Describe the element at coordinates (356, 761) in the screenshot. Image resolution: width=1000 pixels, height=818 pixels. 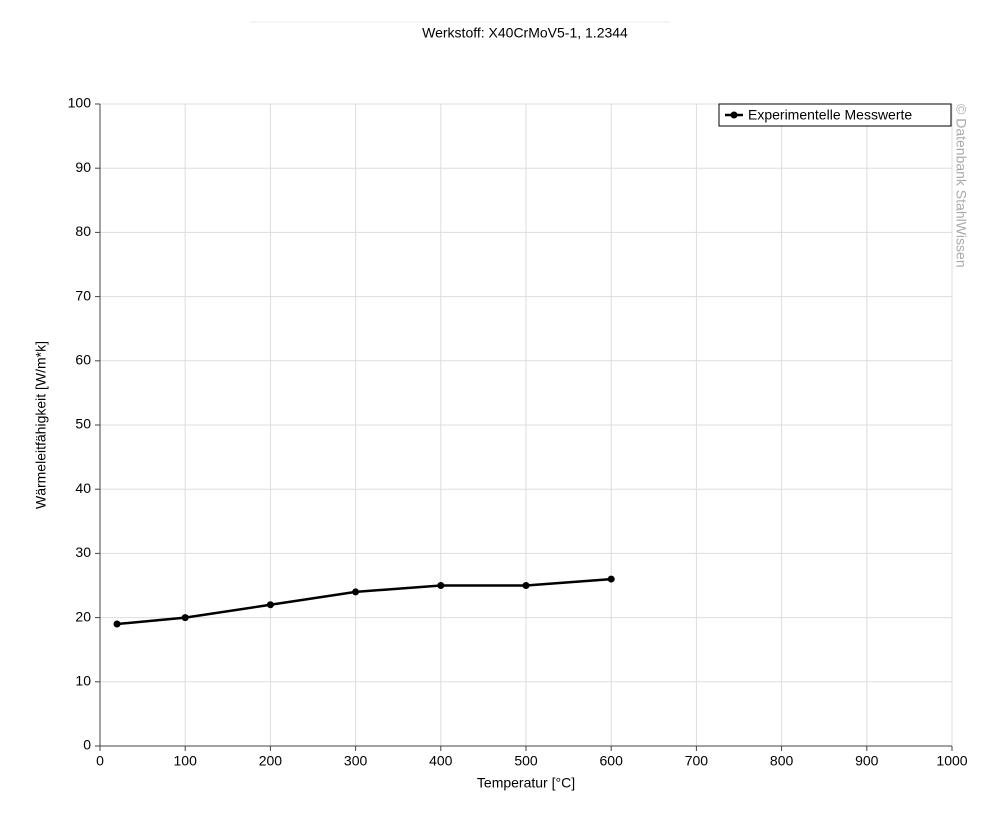
I see `x-tick-label: 300` at that location.